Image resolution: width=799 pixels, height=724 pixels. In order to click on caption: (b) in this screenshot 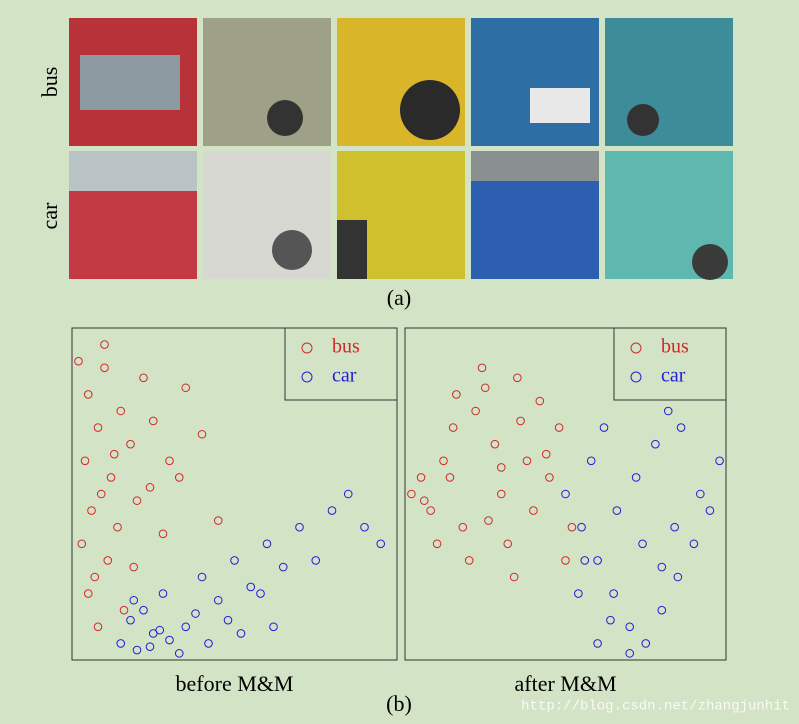, I will do `click(399, 703)`.